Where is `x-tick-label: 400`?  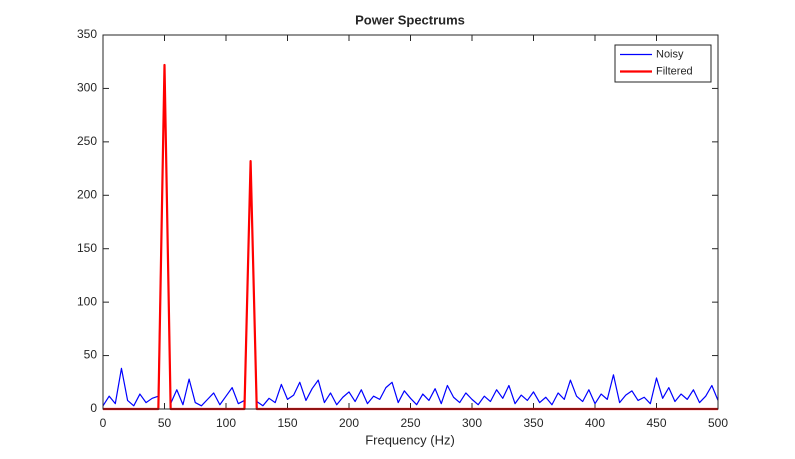 x-tick-label: 400 is located at coordinates (595, 423).